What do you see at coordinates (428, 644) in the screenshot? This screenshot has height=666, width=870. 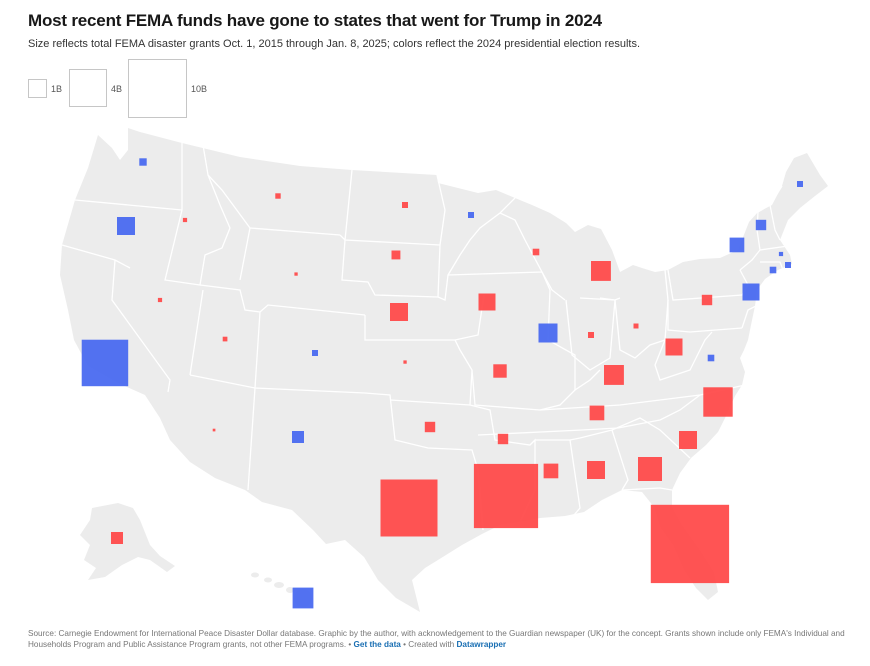 I see `footer-sep-2: • Created with` at bounding box center [428, 644].